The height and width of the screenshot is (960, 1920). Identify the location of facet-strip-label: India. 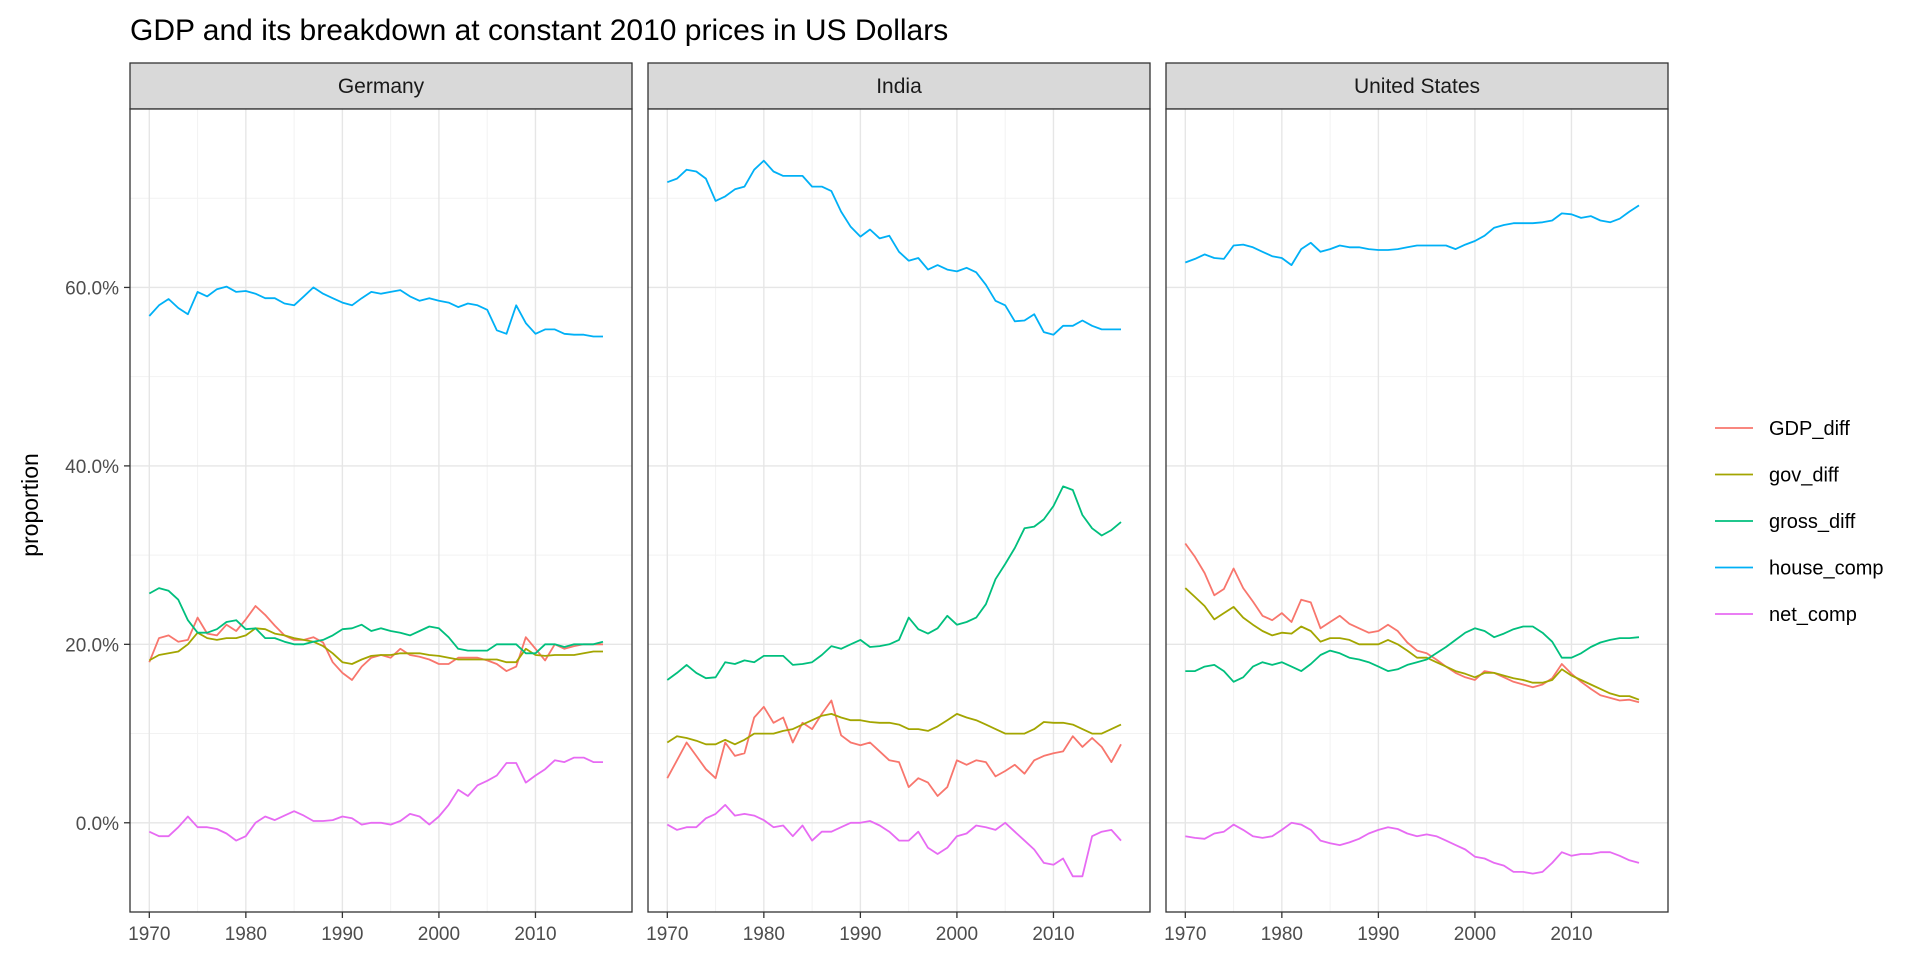
(899, 86).